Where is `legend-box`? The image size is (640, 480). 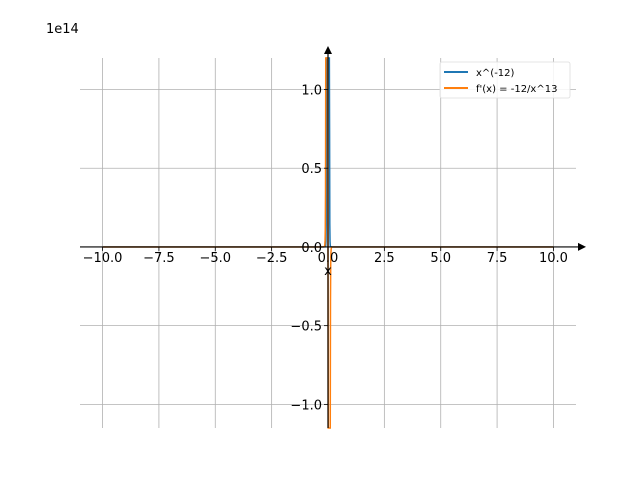
legend-box is located at coordinates (505, 80).